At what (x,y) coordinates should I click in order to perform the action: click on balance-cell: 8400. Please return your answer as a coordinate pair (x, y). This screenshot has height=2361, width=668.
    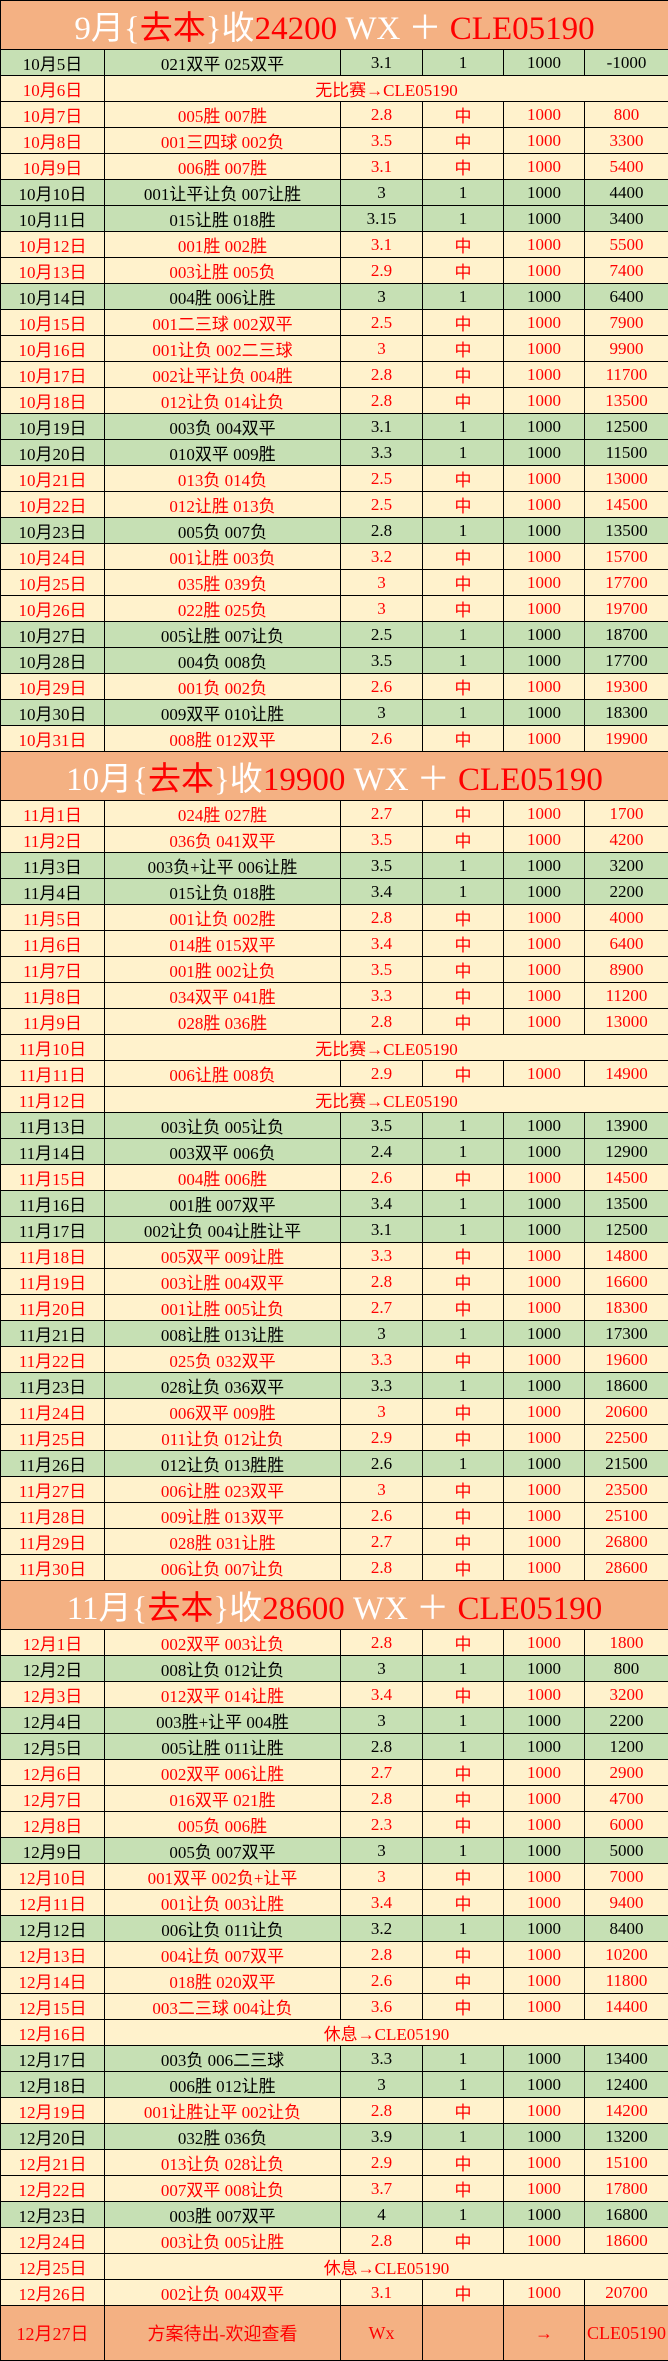
    Looking at the image, I should click on (626, 1929).